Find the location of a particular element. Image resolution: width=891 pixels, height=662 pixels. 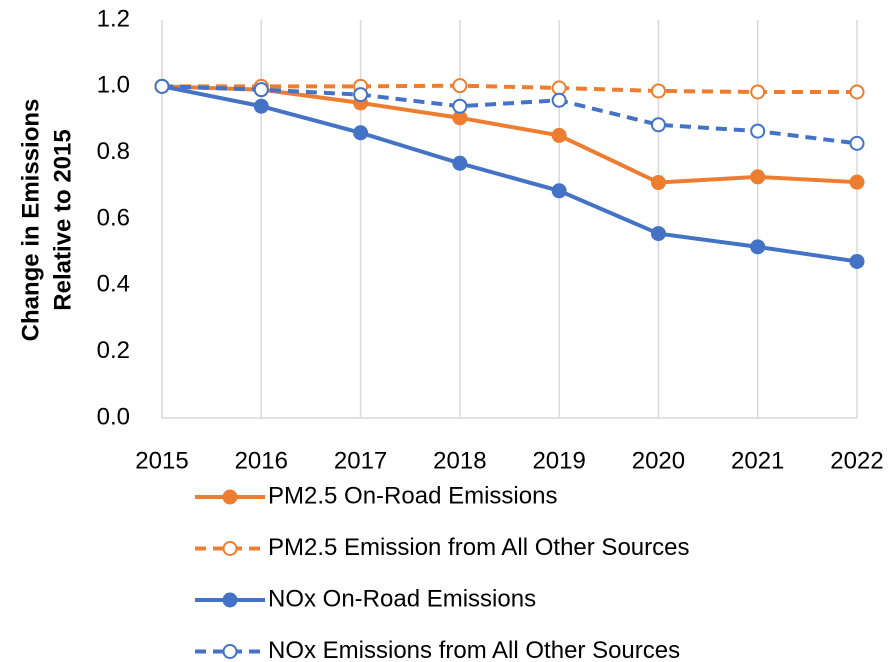

x-tick-label: 2021 is located at coordinates (757, 460).